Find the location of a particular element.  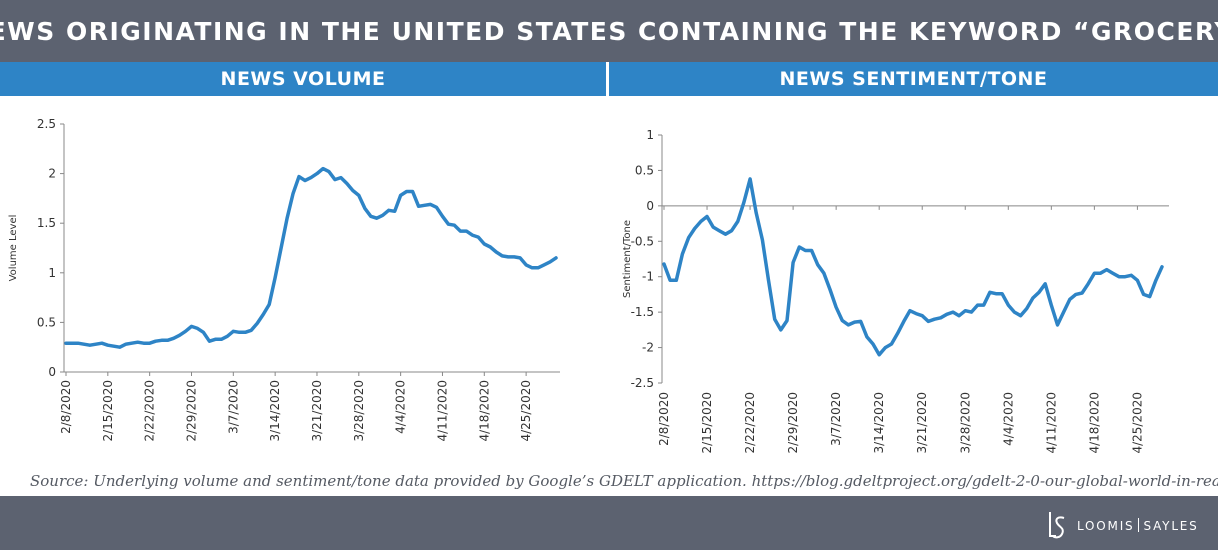

y-tick-label: 2.5 is located at coordinates (46, 124).